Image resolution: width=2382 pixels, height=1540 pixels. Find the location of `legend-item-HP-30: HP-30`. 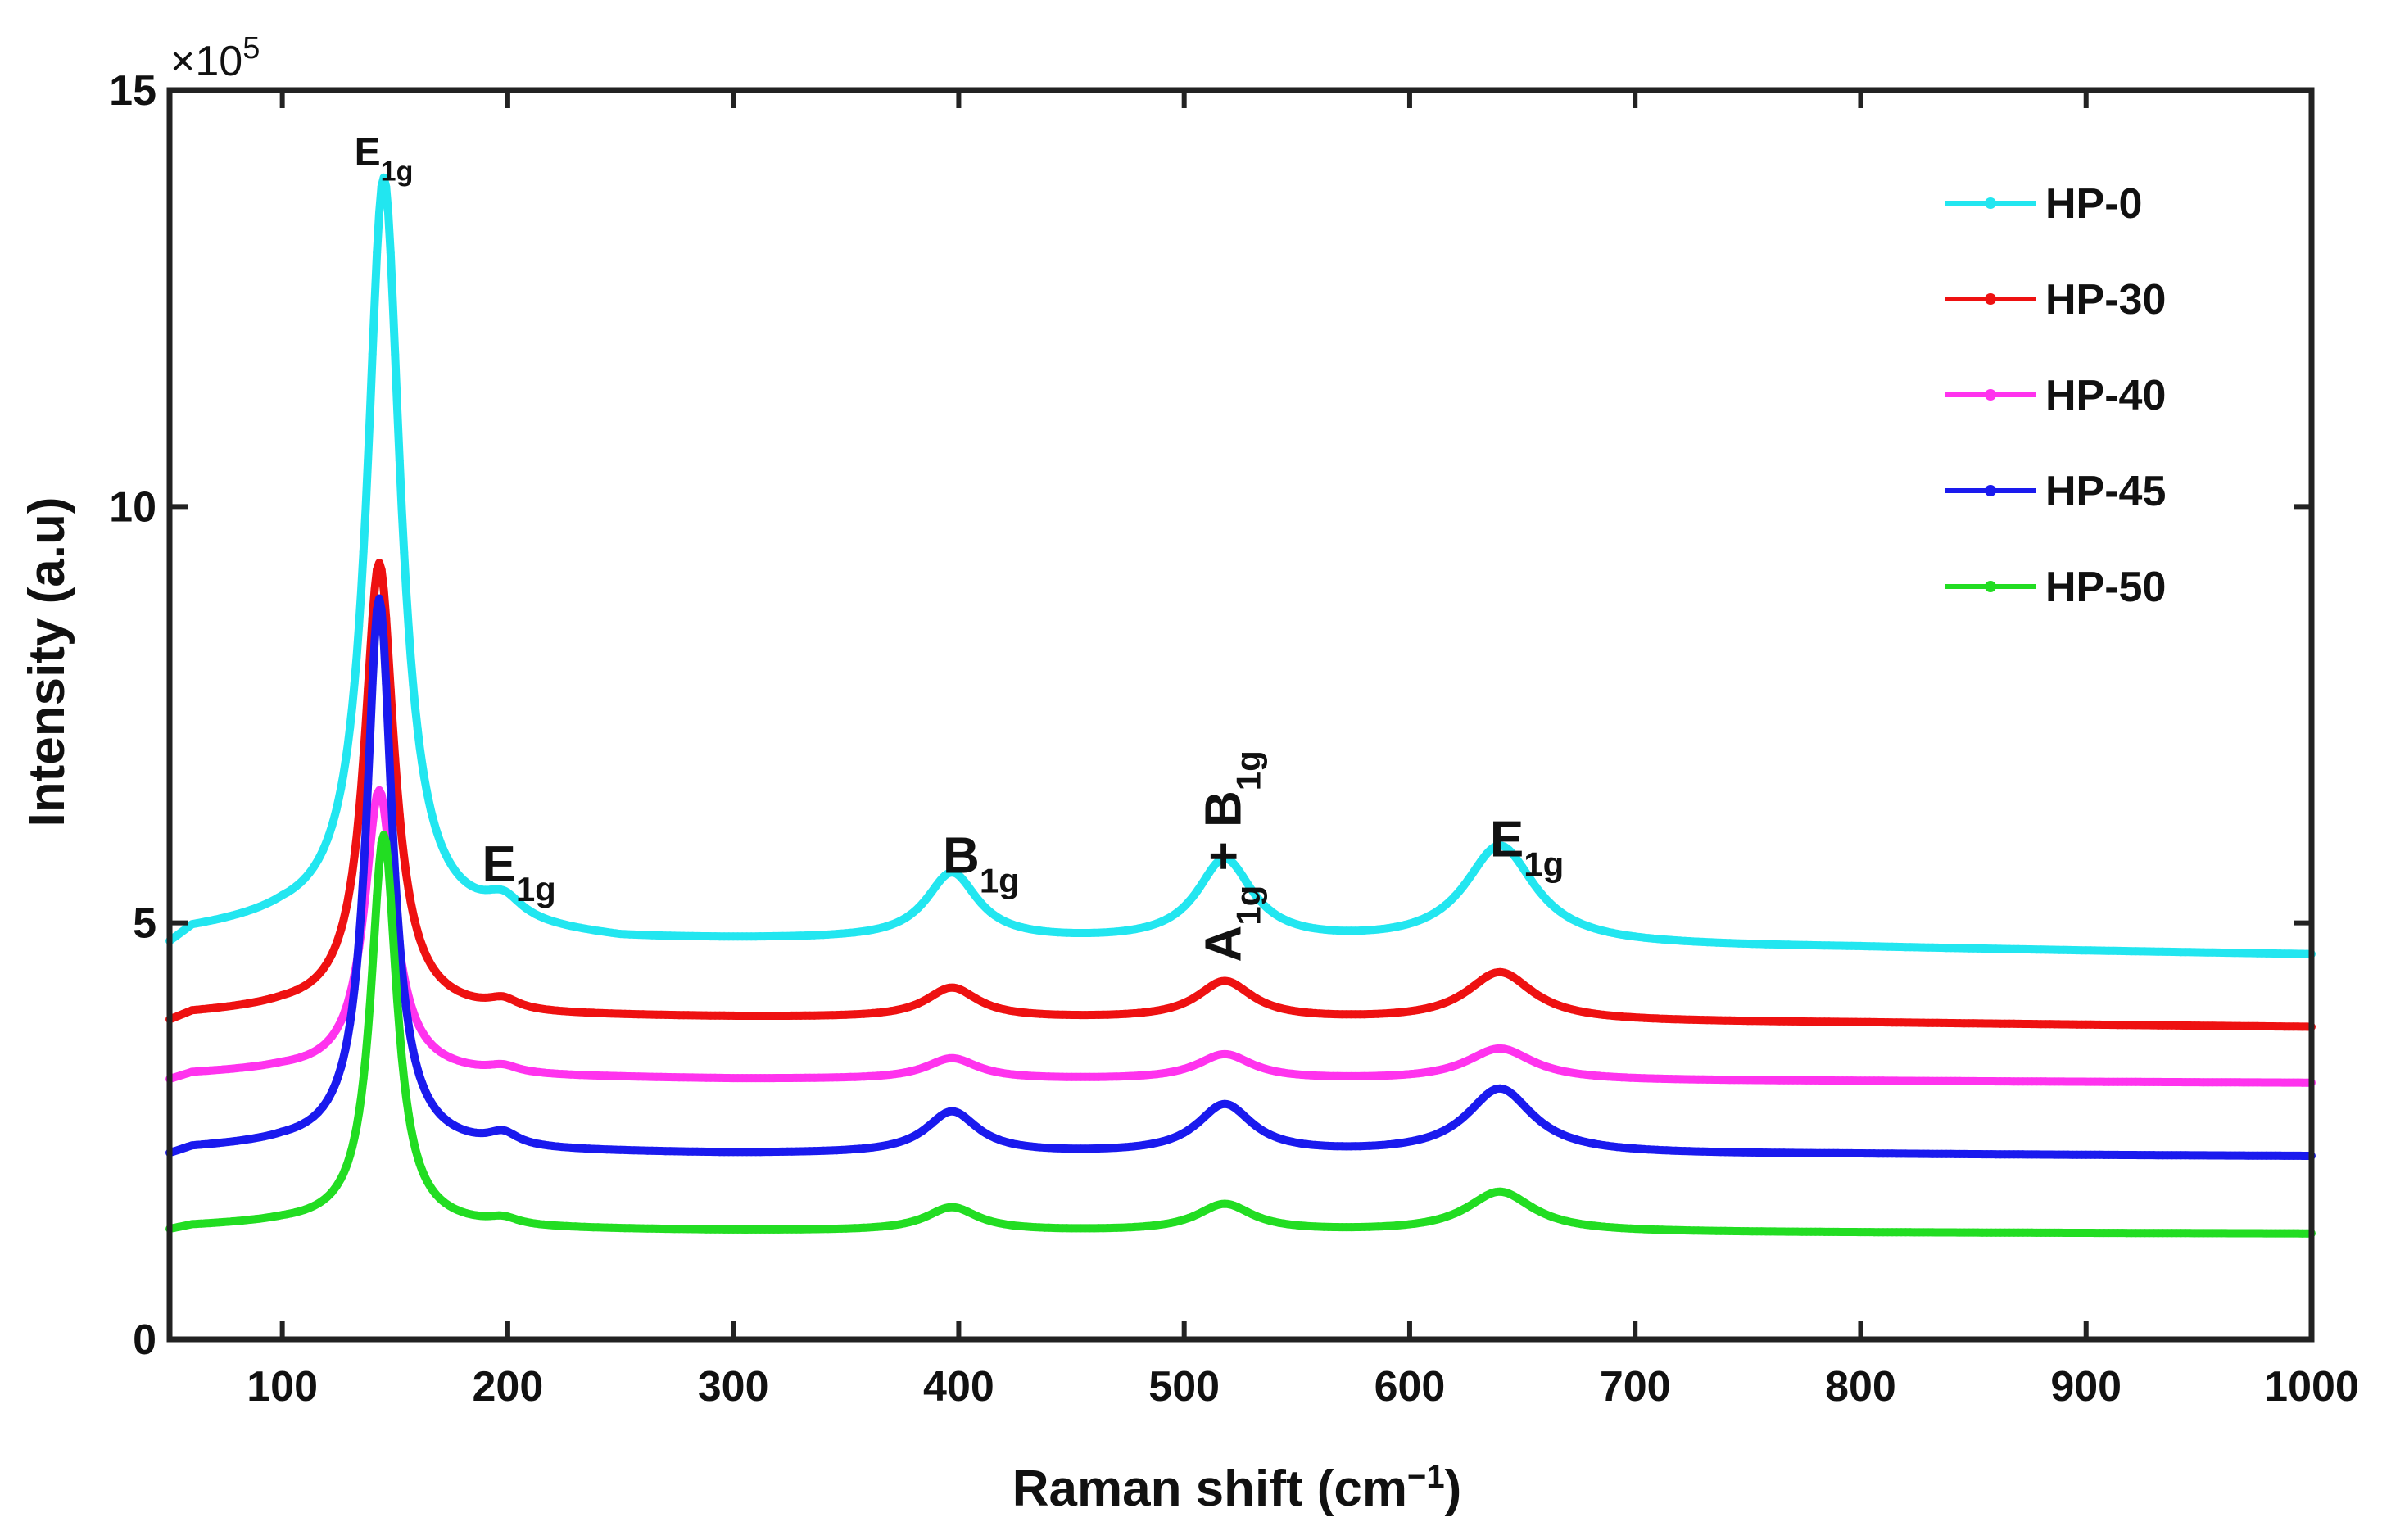

legend-item-HP-30: HP-30 is located at coordinates (2055, 300).